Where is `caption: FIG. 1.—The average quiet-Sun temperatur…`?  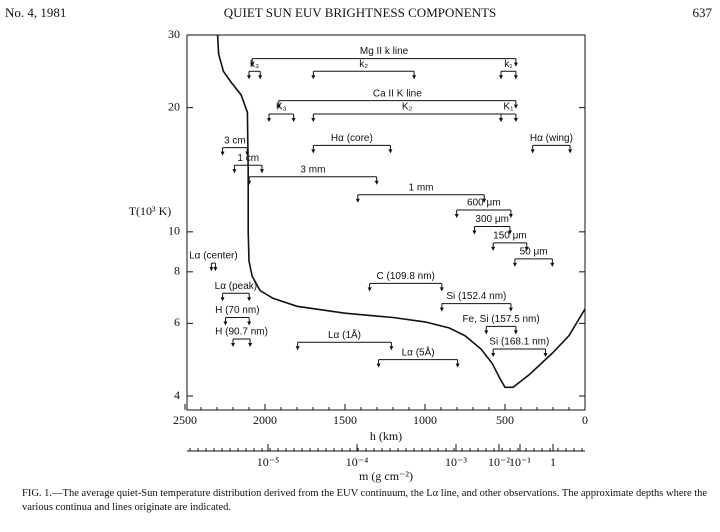
caption: FIG. 1.—The average quiet-Sun temperatur… is located at coordinates (365, 500).